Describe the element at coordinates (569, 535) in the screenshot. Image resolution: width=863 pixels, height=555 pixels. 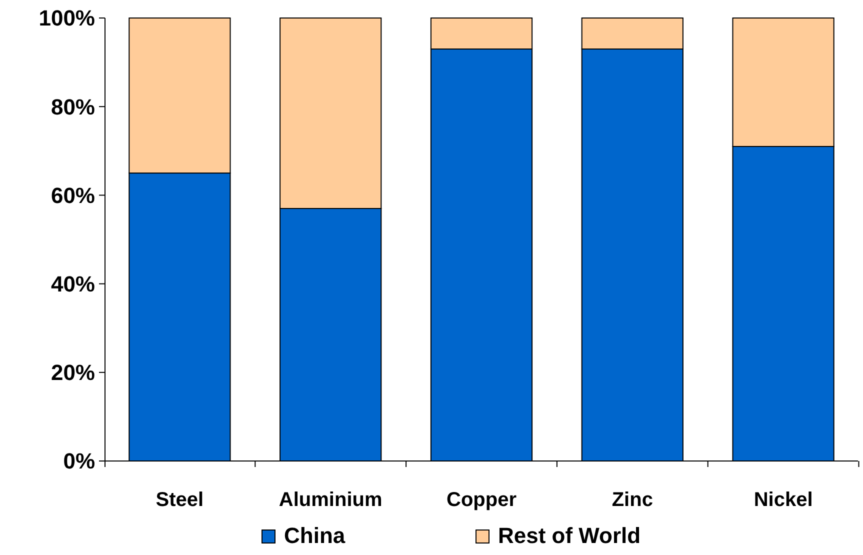
I see `legend-label: Rest of World` at that location.